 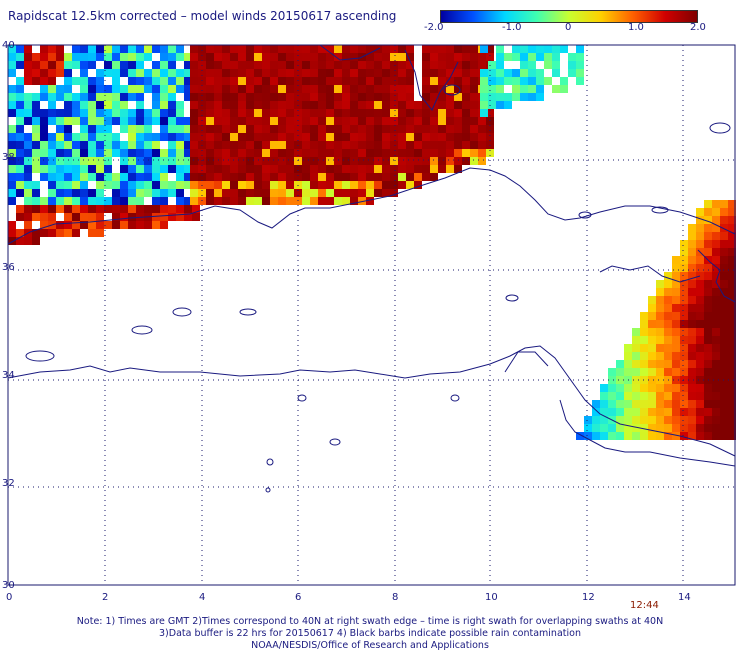 What do you see at coordinates (698, 27) in the screenshot?
I see `colorbar-label-max: 2.0` at bounding box center [698, 27].